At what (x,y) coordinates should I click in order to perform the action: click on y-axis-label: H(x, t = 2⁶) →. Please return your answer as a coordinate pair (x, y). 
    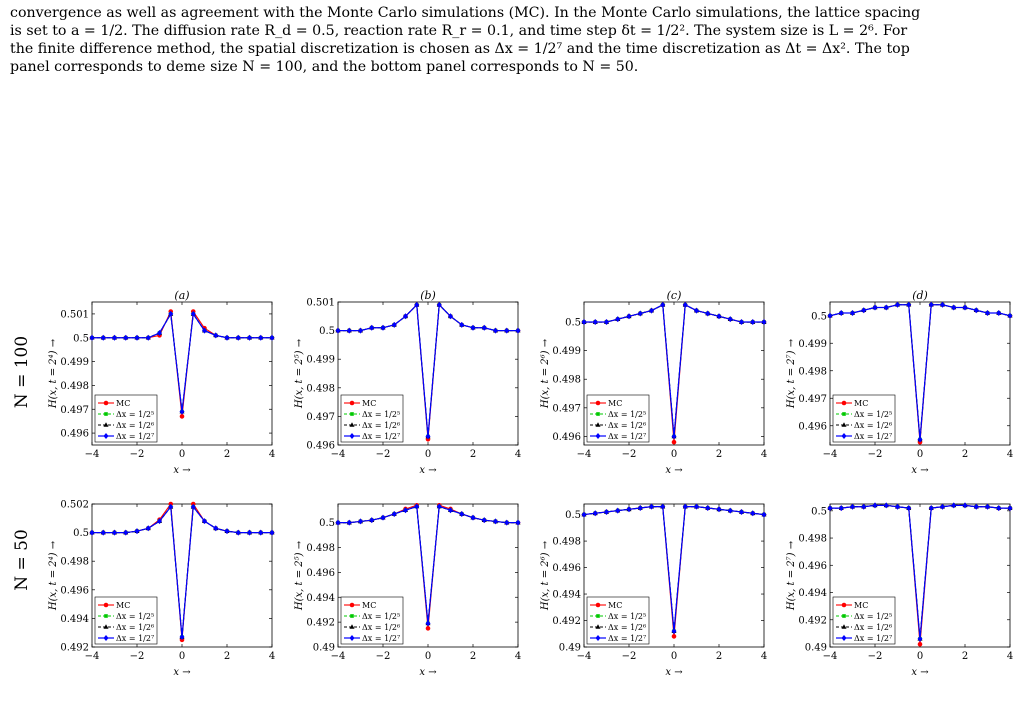
    Looking at the image, I should click on (545, 373).